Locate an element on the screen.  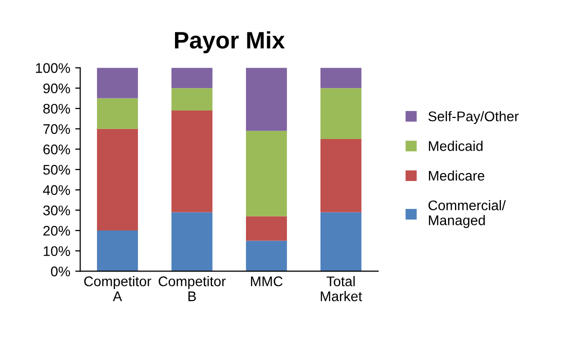
y-tick-label: 100% is located at coordinates (53, 68).